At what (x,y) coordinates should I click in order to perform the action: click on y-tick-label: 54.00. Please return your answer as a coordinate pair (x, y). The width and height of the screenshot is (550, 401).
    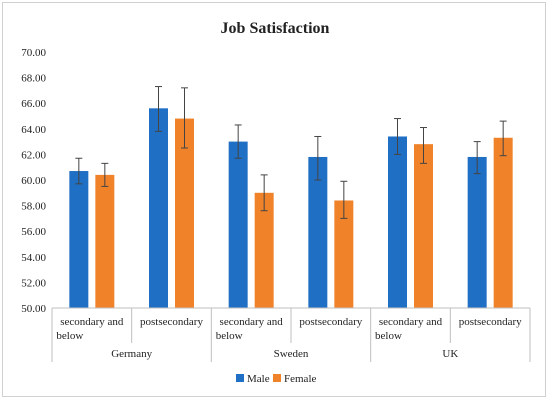
    Looking at the image, I should click on (33, 258).